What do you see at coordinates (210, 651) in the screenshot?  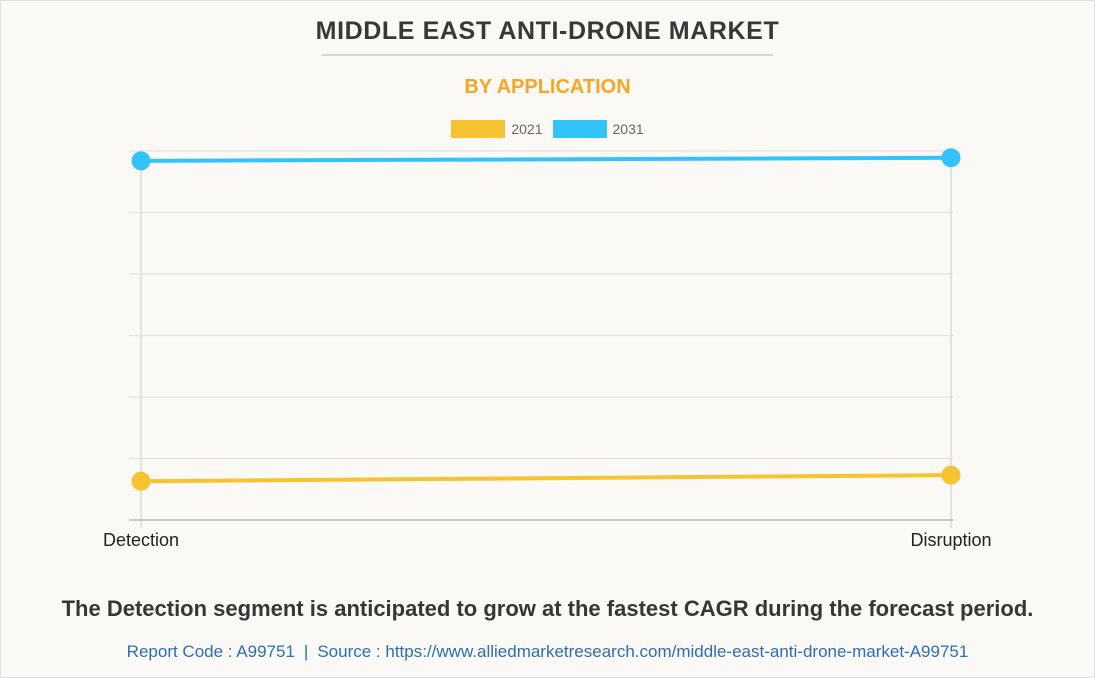 I see `report-code: Report Code : A99751` at bounding box center [210, 651].